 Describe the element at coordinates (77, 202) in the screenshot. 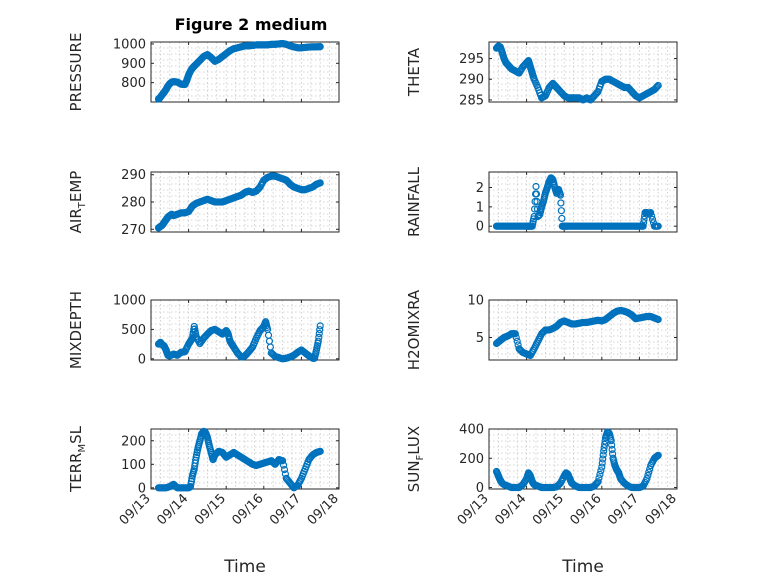

I see `y-axis-label: AIRTEMP` at that location.